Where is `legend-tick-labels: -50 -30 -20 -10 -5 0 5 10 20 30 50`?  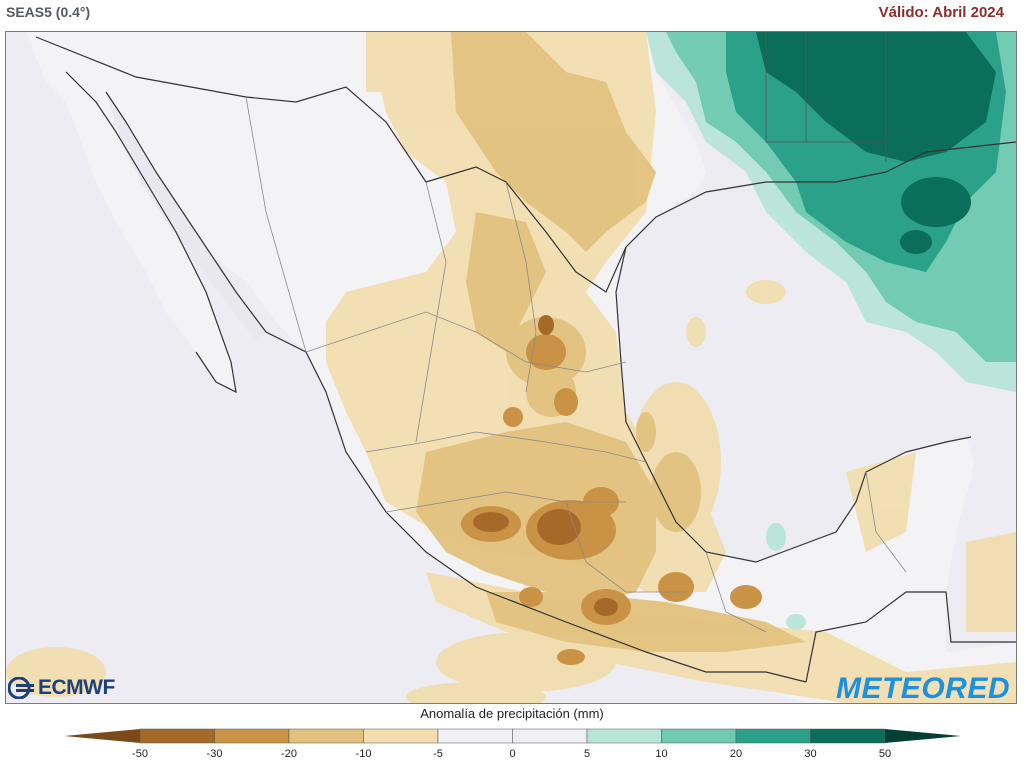
legend-tick-labels: -50 -30 -20 -10 -5 0 5 10 20 30 50 is located at coordinates (512, 758).